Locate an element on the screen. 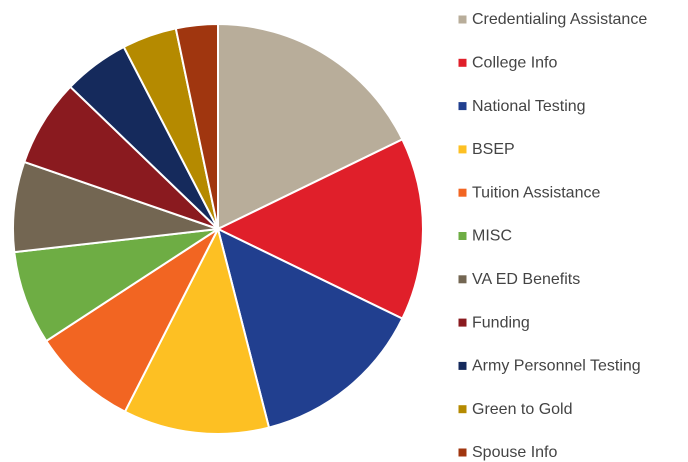 The width and height of the screenshot is (688, 462). legend-label: Green to Gold is located at coordinates (522, 409).